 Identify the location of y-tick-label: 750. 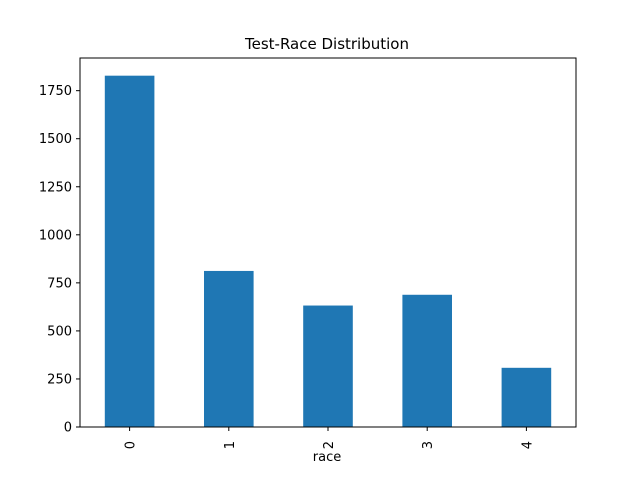
(59, 283).